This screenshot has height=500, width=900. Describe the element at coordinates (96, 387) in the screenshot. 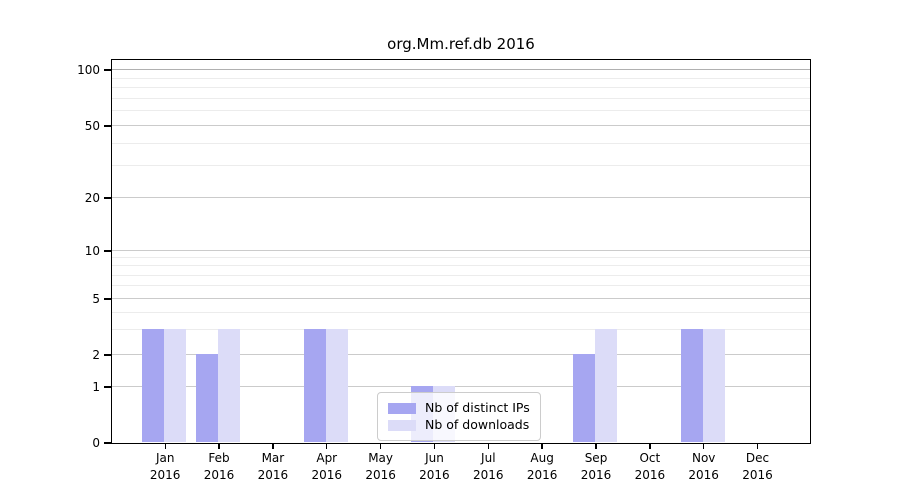

I see `y-tick-label: 1` at that location.